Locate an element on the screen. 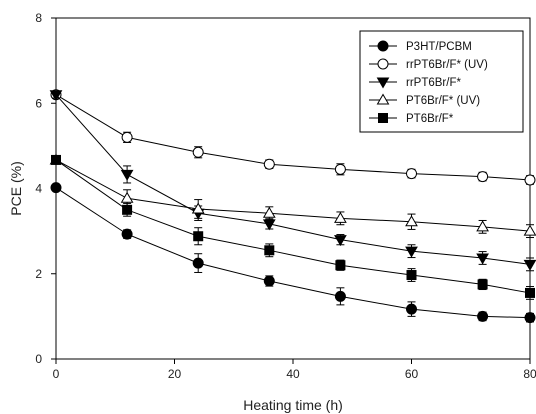  y-tick-label: 2 is located at coordinates (38, 274).